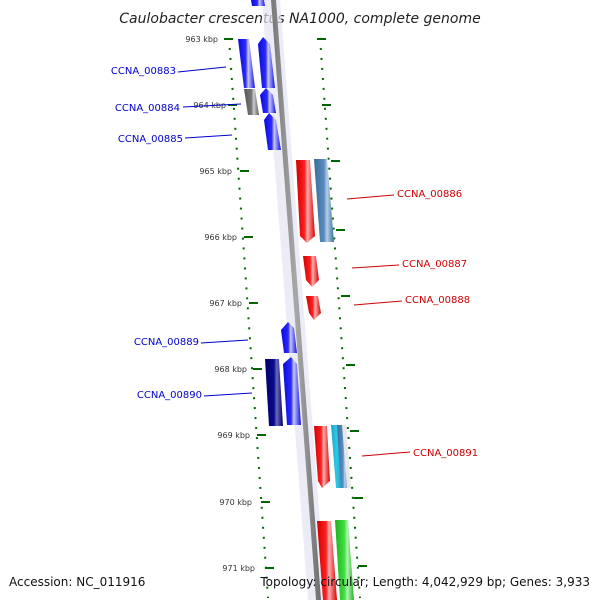  What do you see at coordinates (169, 395) in the screenshot?
I see `gene-label-ccna-00890: CCNA_00890` at bounding box center [169, 395].